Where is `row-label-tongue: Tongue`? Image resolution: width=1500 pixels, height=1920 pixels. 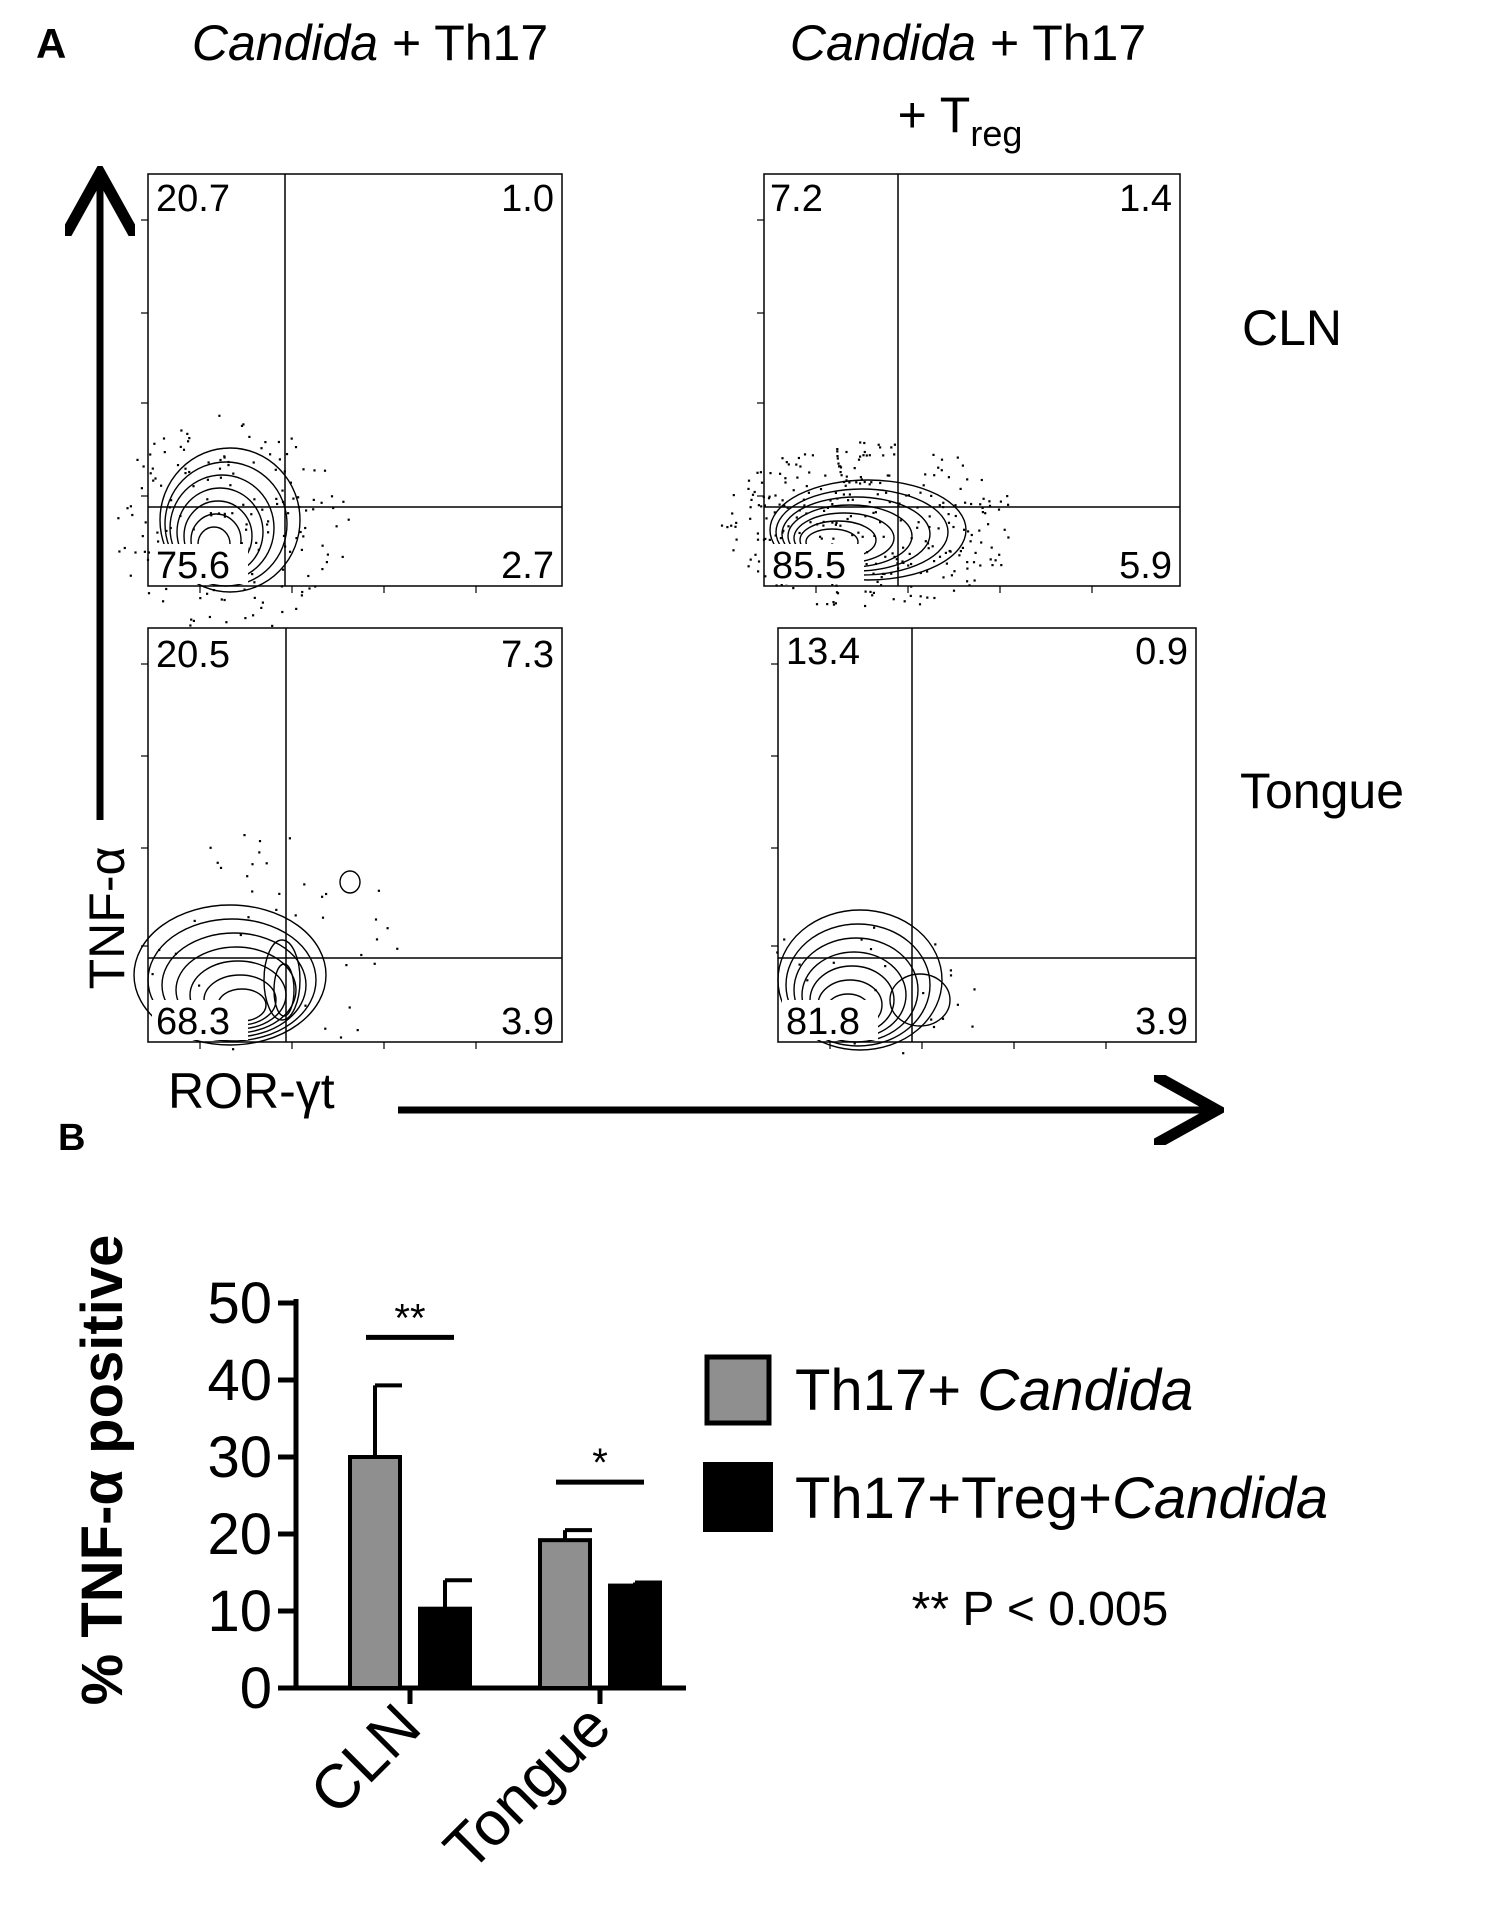 row-label-tongue: Tongue is located at coordinates (1322, 791).